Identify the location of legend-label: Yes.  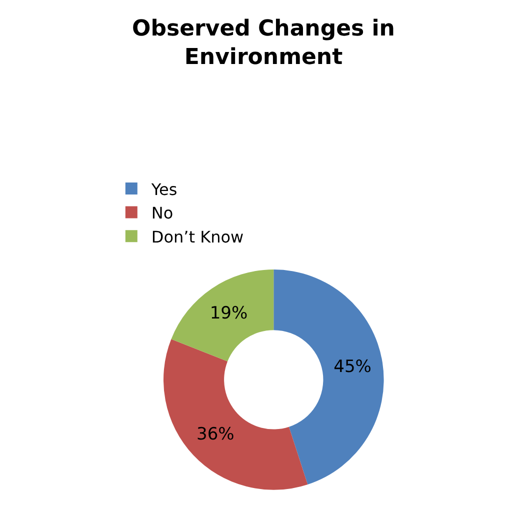
(164, 189).